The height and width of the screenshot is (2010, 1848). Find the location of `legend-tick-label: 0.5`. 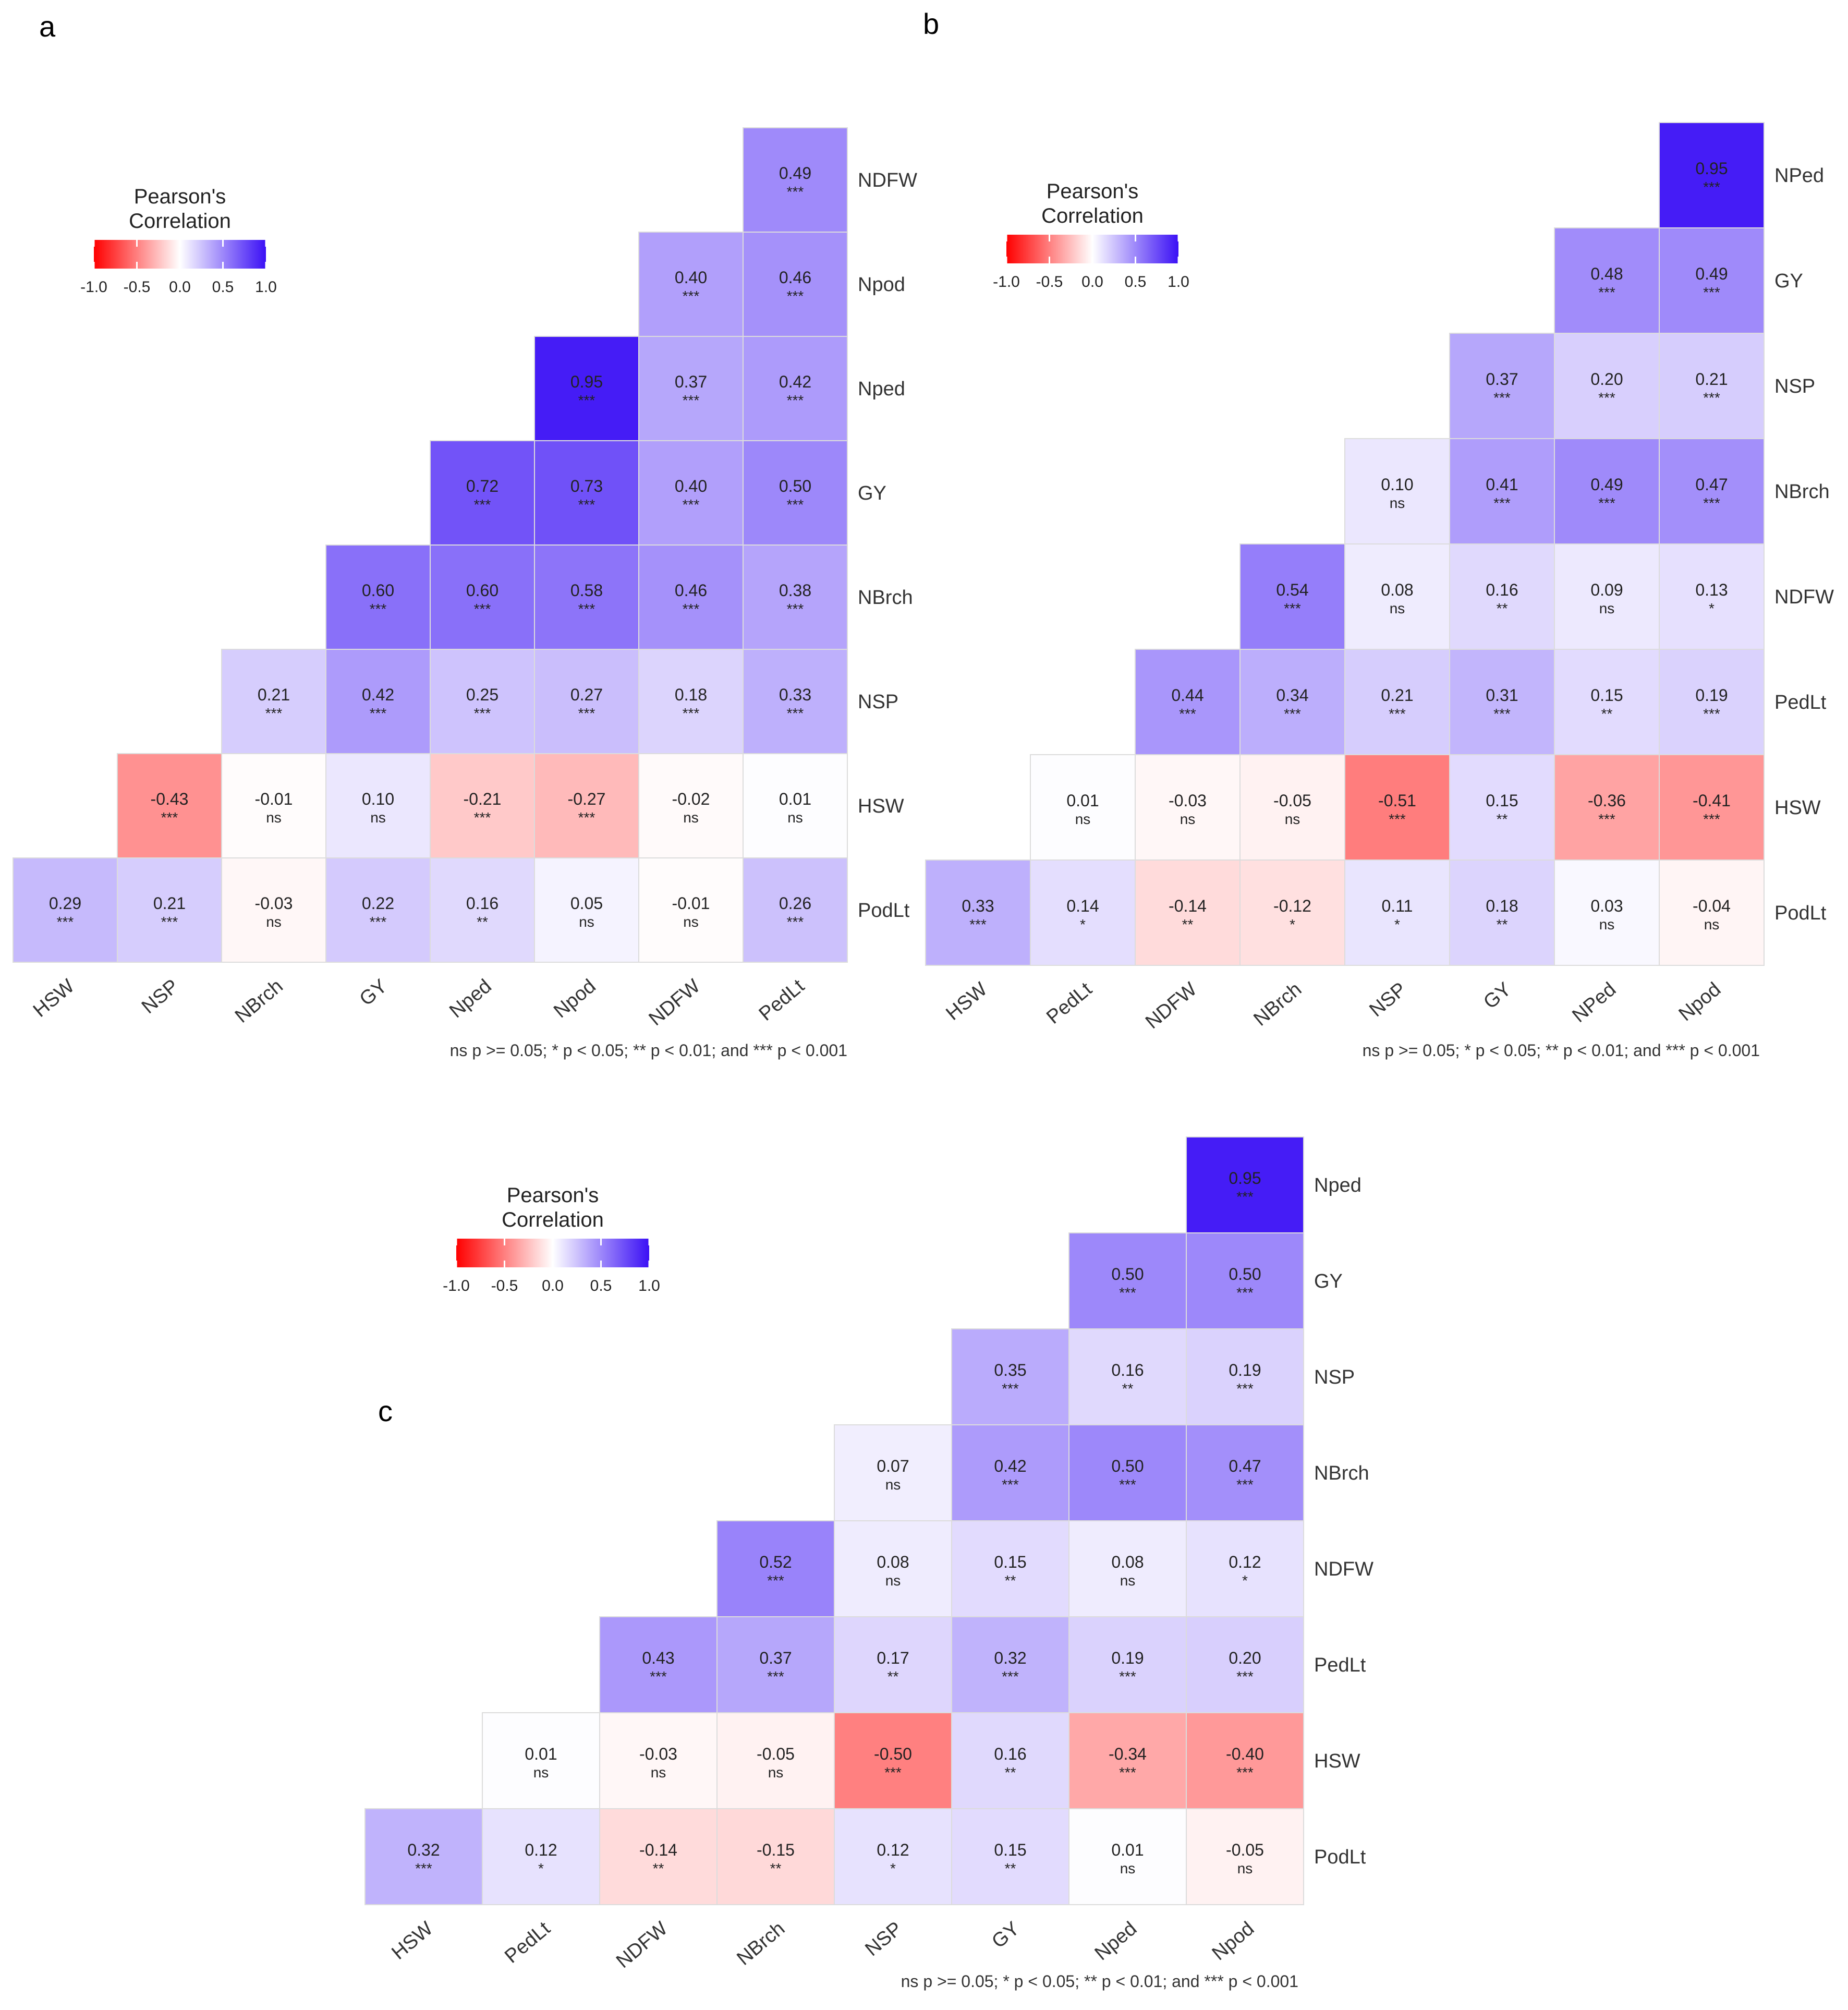

legend-tick-label: 0.5 is located at coordinates (1136, 281).